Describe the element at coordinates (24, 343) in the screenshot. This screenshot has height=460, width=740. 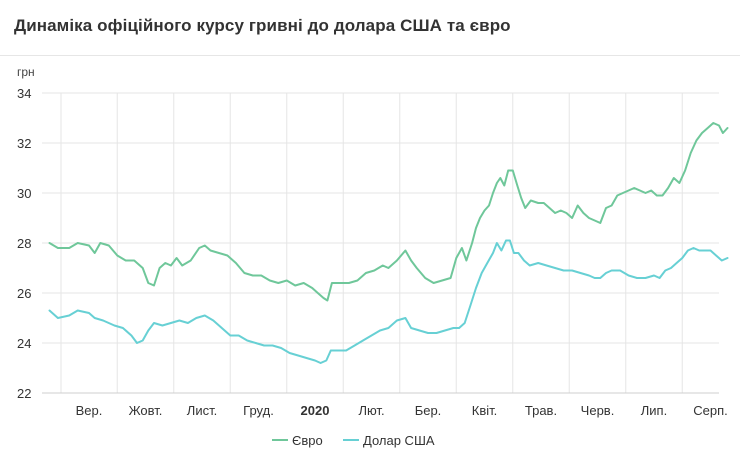
I see `y-tick-label: 24` at that location.